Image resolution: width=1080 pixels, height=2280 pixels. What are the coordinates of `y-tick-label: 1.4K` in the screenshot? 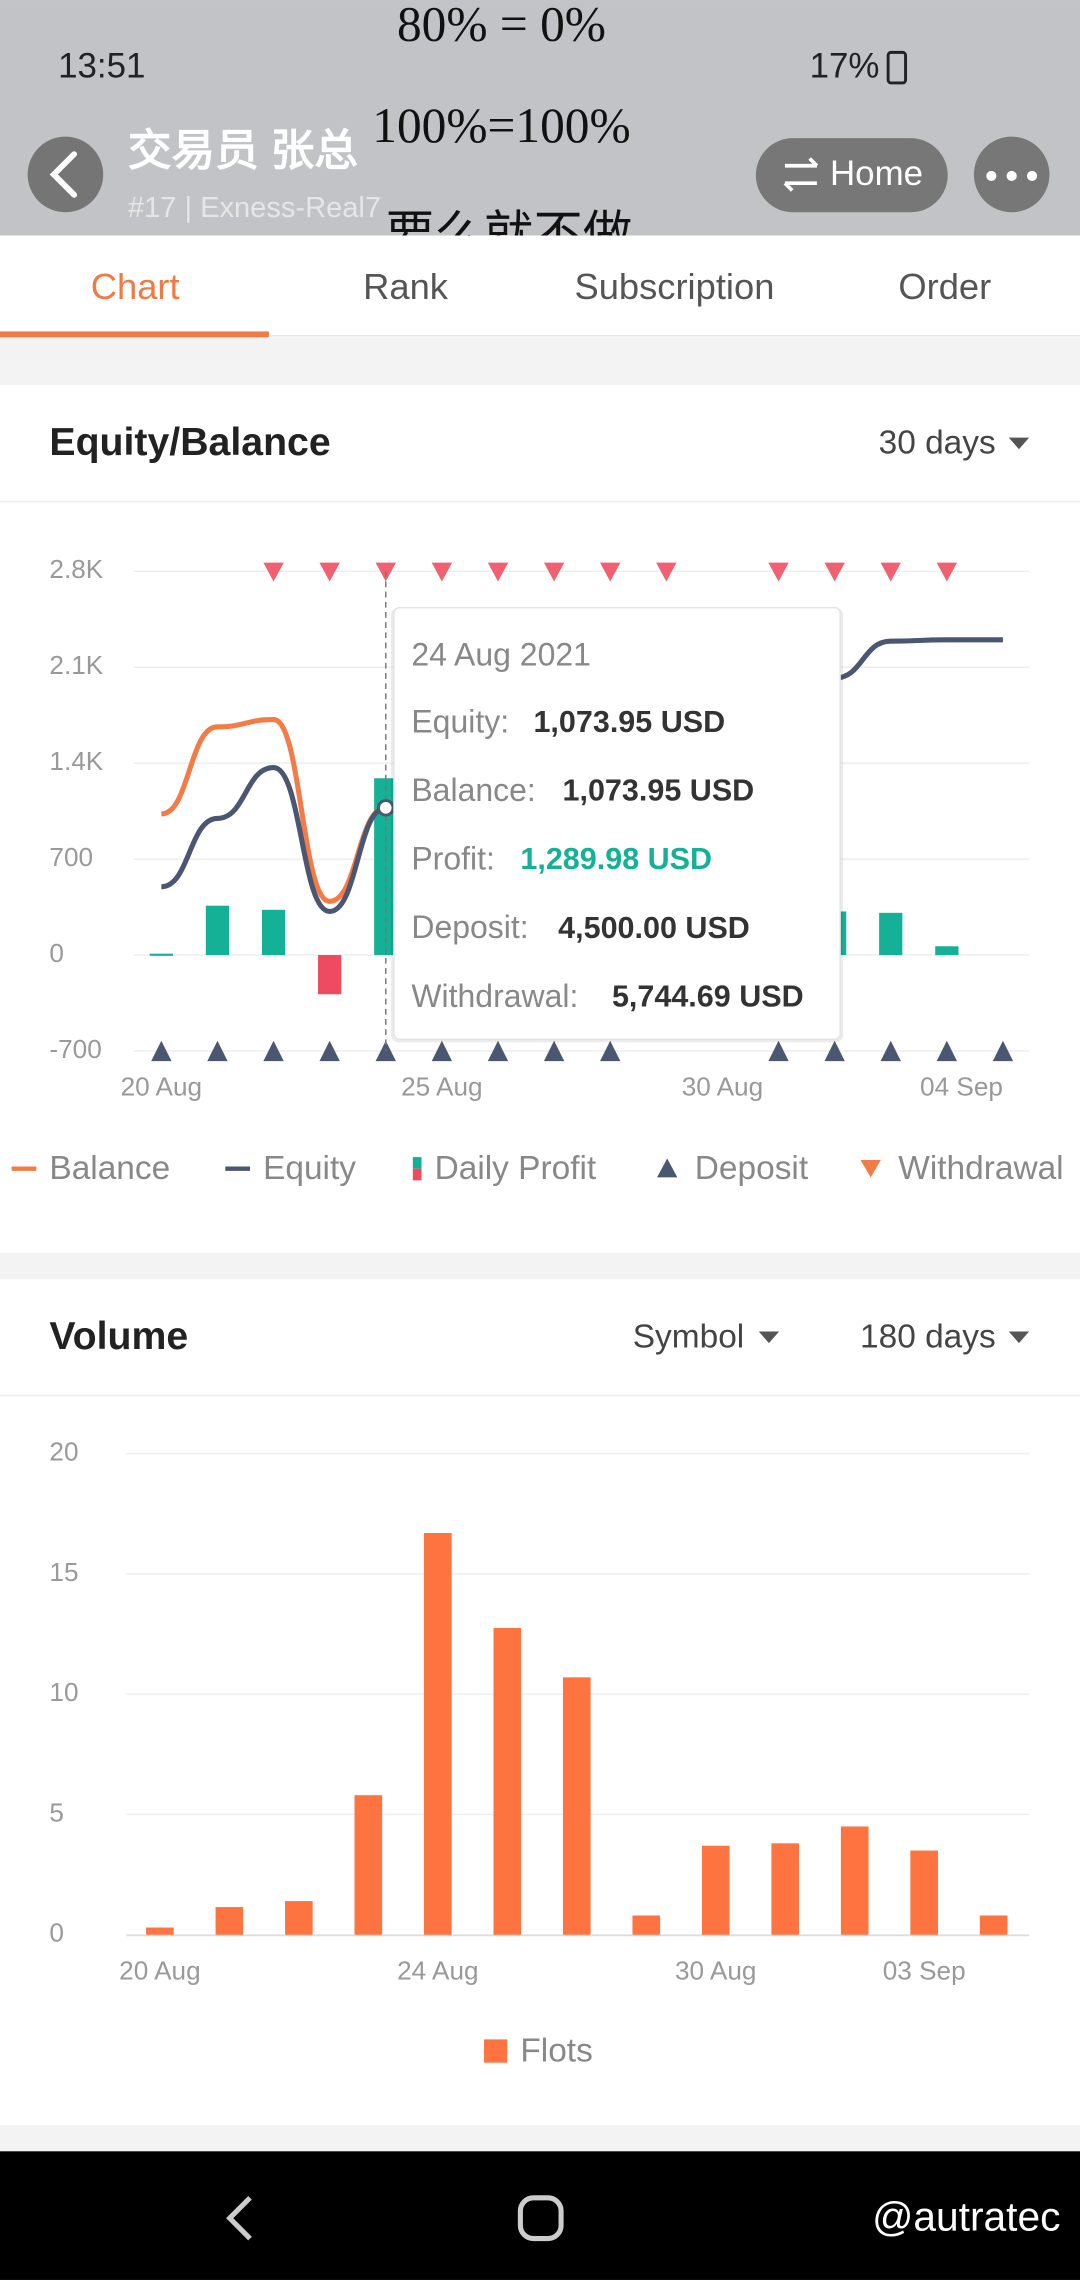 It's located at (76, 761).